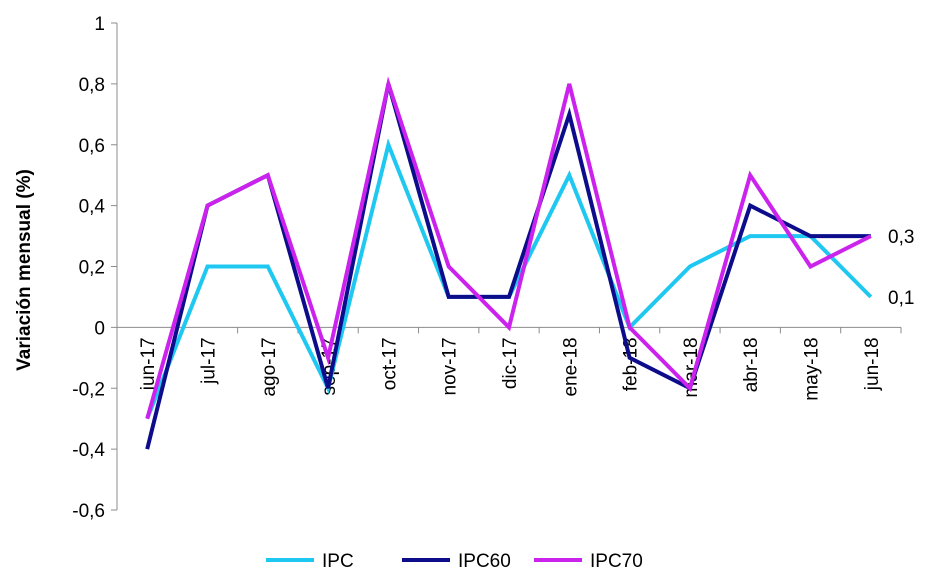 The width and height of the screenshot is (935, 573). What do you see at coordinates (88, 511) in the screenshot?
I see `y-tick-label: -0,6` at bounding box center [88, 511].